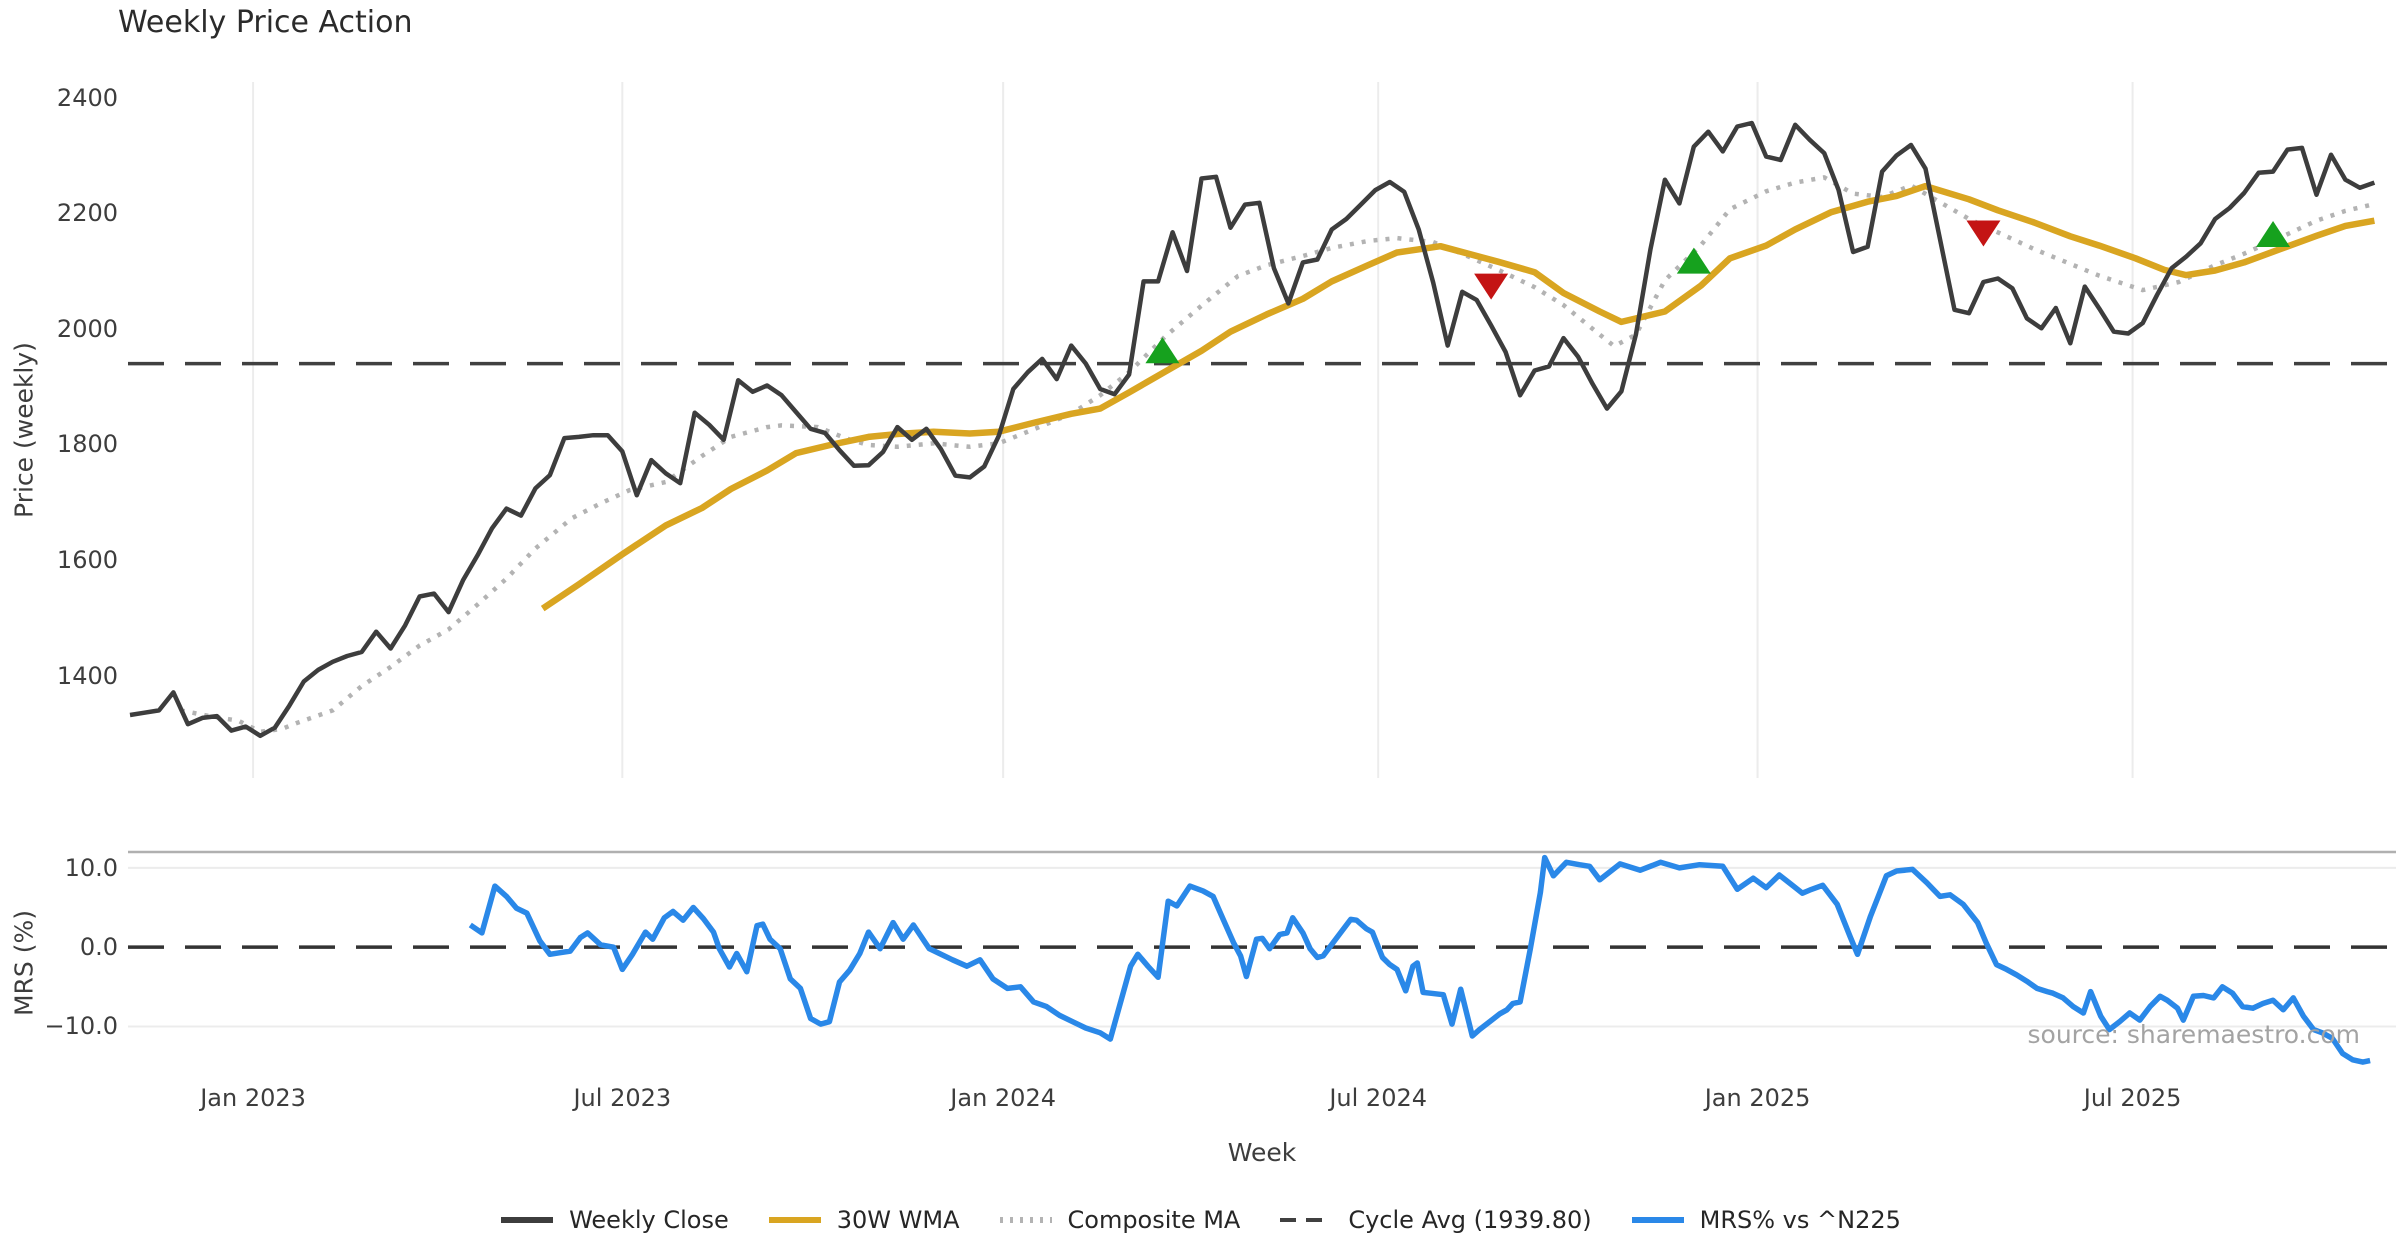 The width and height of the screenshot is (2400, 1260). What do you see at coordinates (1419, 959) in the screenshot?
I see `mrs-vs-n225-line` at bounding box center [1419, 959].